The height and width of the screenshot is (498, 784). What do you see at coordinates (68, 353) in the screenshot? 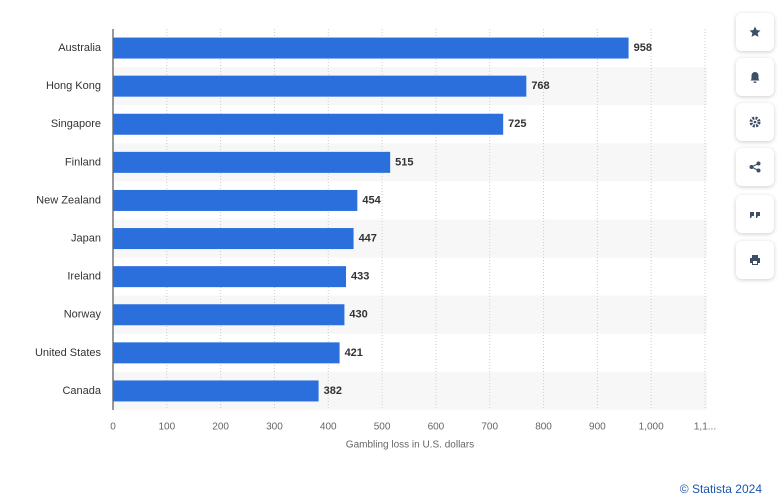
I see `y-tick-label: United States` at bounding box center [68, 353].